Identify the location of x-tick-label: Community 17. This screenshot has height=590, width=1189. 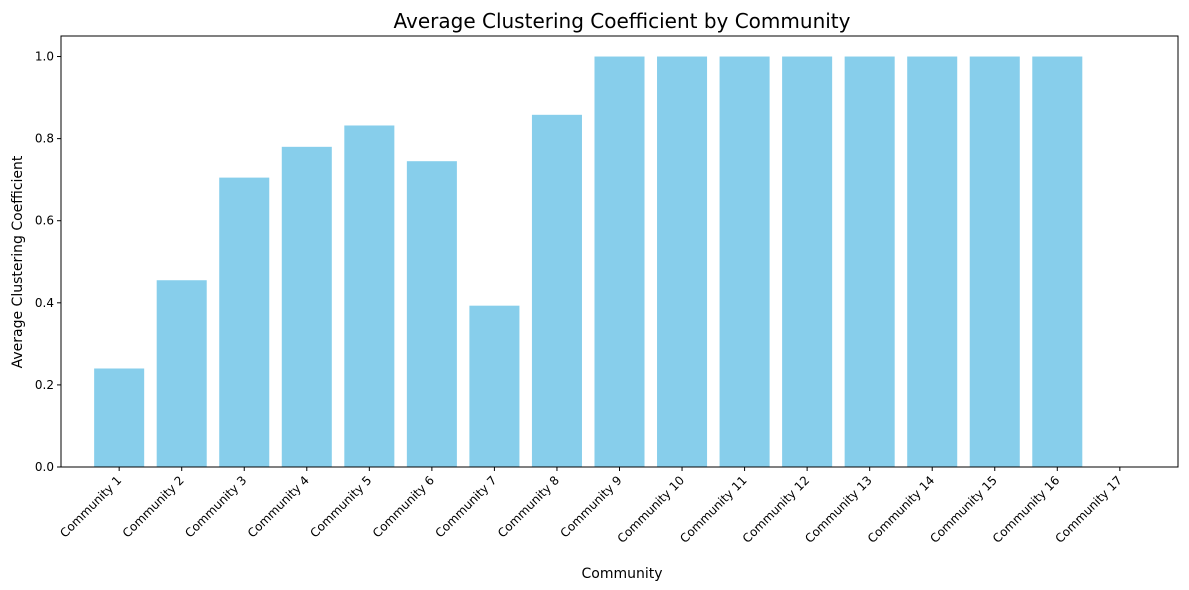
(1088, 509).